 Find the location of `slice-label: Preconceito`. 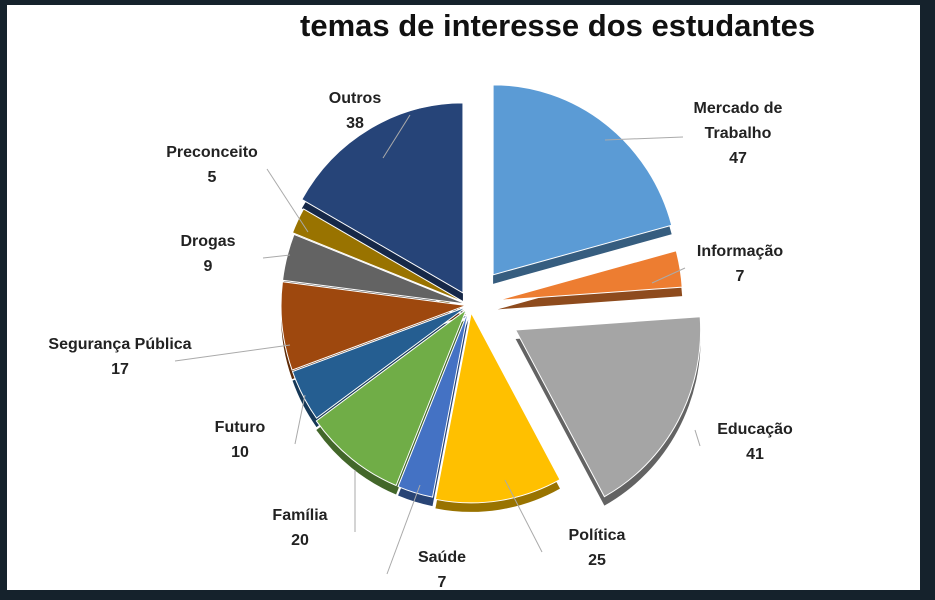

slice-label: Preconceito is located at coordinates (212, 152).